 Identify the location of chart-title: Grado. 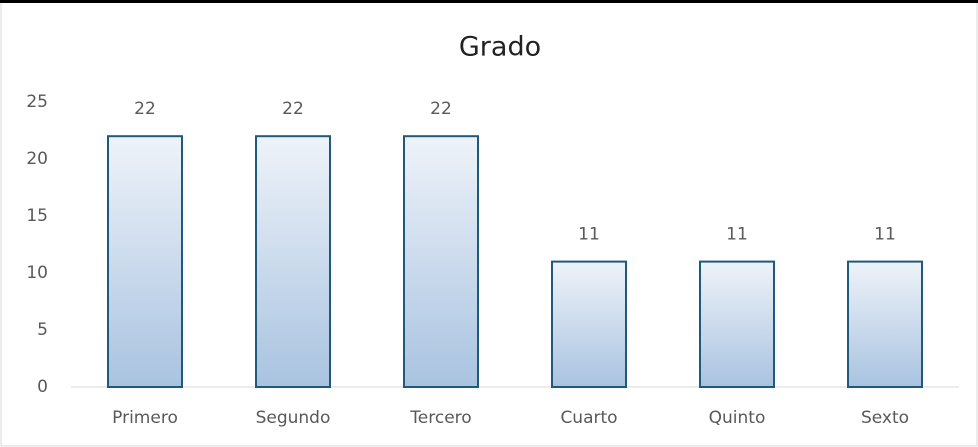
(500, 47).